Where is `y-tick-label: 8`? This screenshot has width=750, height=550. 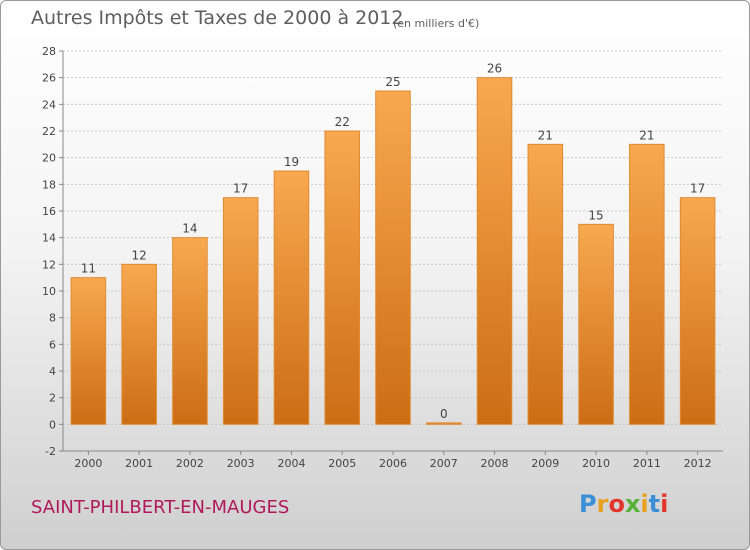 y-tick-label: 8 is located at coordinates (52, 318).